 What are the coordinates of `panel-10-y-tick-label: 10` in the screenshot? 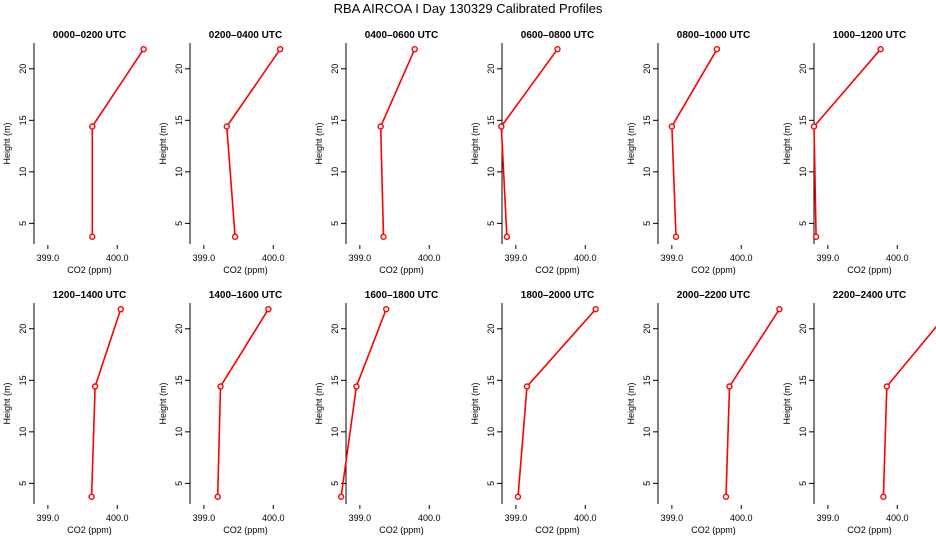 It's located at (491, 432).